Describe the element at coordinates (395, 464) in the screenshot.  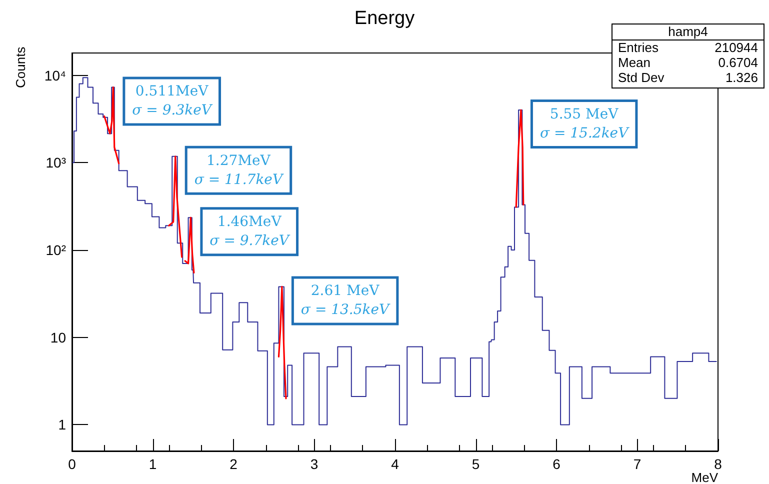
I see `x-tick-label: 4` at that location.